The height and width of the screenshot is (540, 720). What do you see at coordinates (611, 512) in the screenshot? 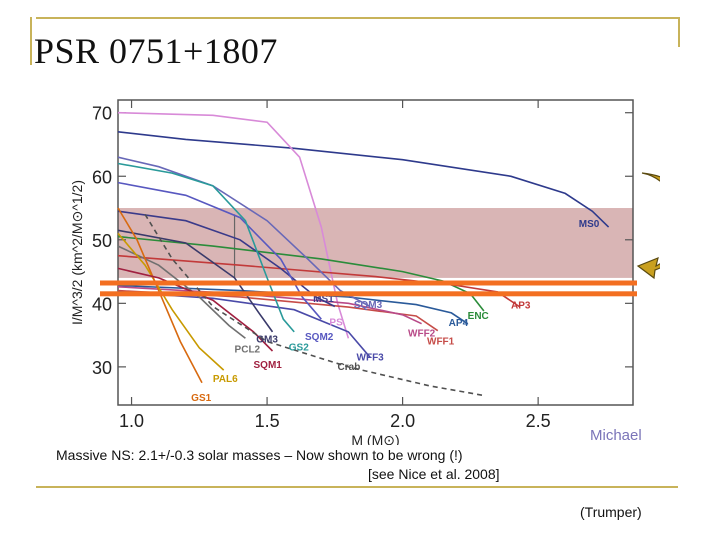
I see `source-attribution: (Trumper)` at bounding box center [611, 512].